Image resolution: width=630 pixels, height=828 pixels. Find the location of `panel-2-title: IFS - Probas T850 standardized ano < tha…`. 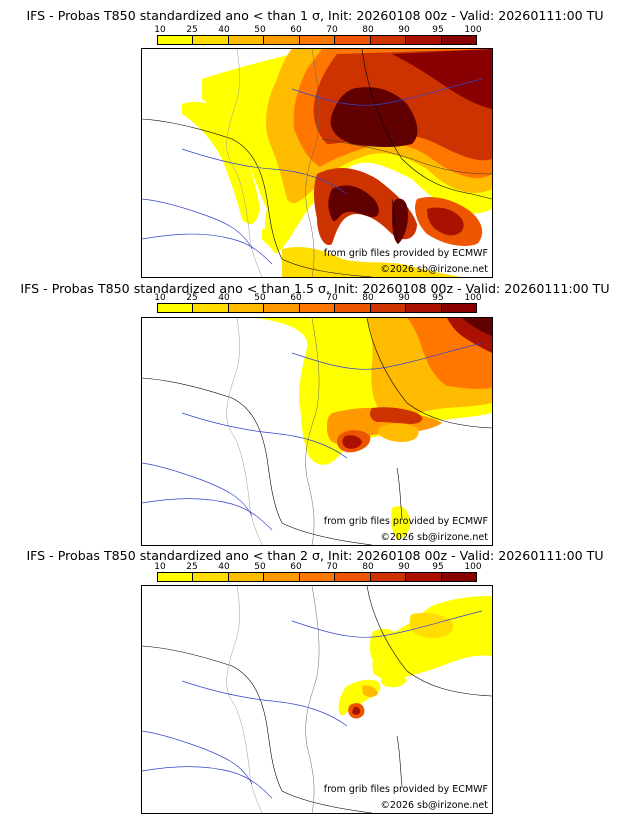

panel-2-title: IFS - Probas T850 standardized ano < tha… is located at coordinates (315, 288).